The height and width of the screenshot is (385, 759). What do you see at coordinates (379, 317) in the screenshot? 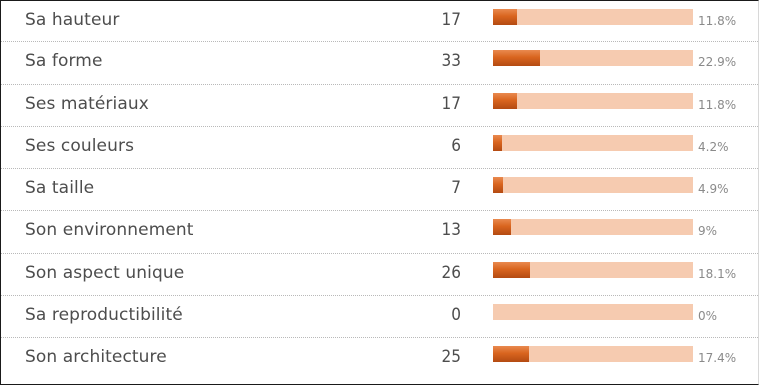
I see `table-row: Sa reproductibilité 0 0%` at bounding box center [379, 317].